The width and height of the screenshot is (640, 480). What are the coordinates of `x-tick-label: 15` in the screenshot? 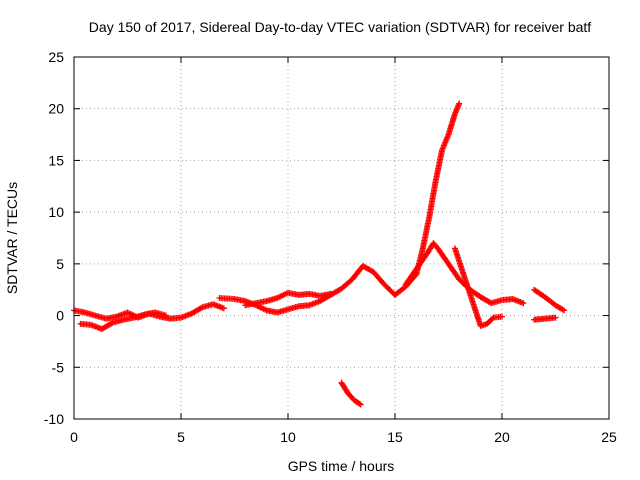 It's located at (395, 437).